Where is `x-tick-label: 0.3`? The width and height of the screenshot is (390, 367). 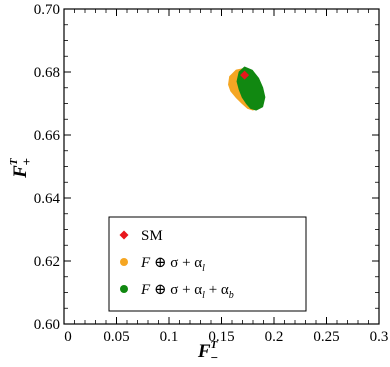
x-tick-label: 0.3 is located at coordinates (379, 337).